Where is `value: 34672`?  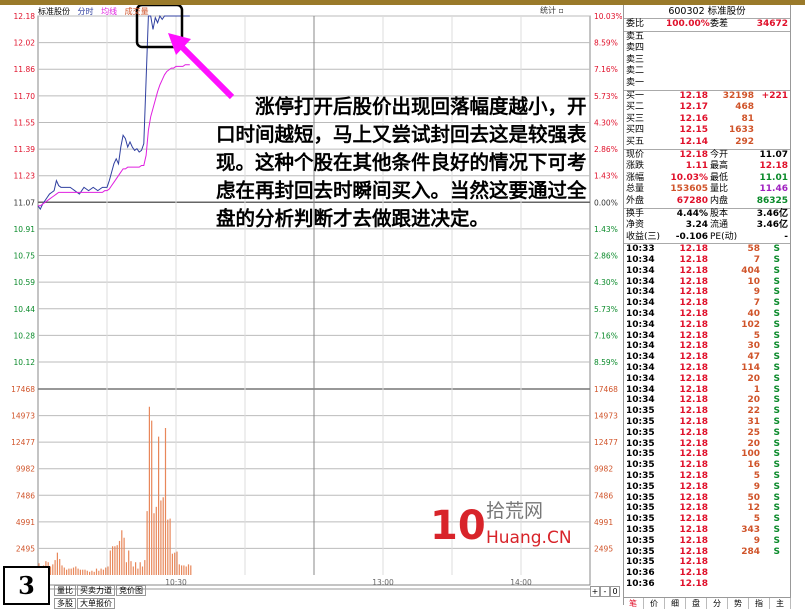
value: 34672 is located at coordinates (772, 24).